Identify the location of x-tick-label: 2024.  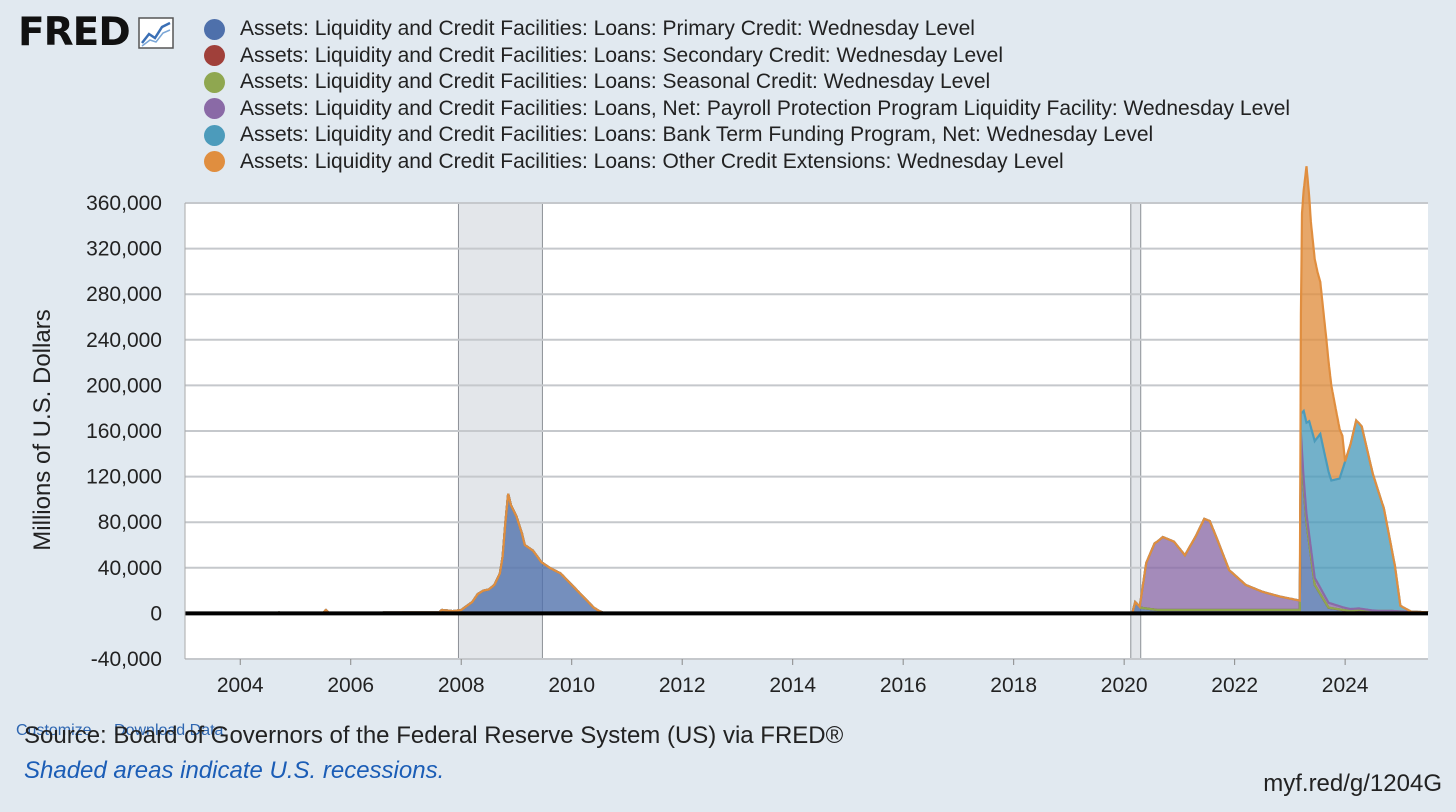
(1345, 685).